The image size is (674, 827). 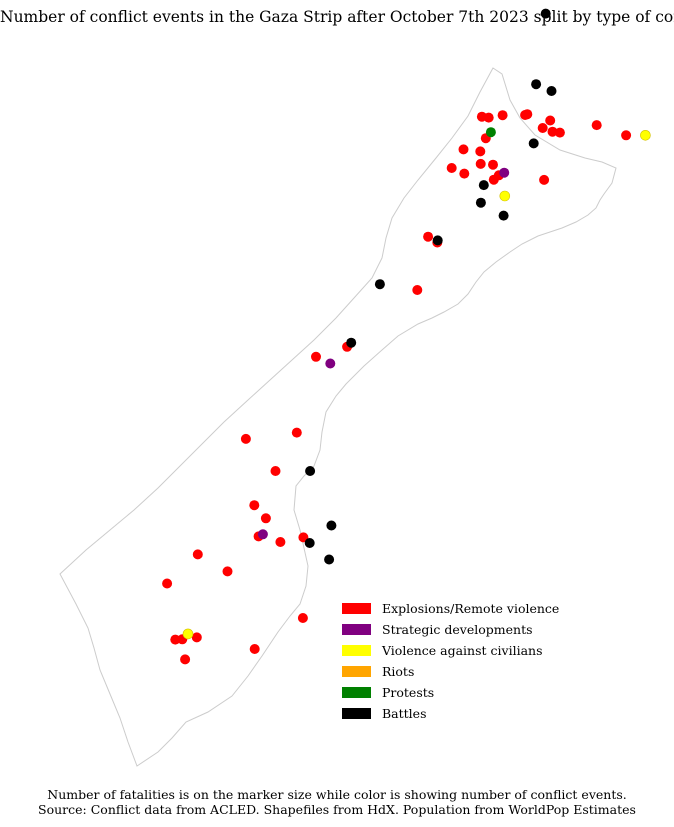 I want to click on legend-item-protests: Protests, so click(x=450, y=692).